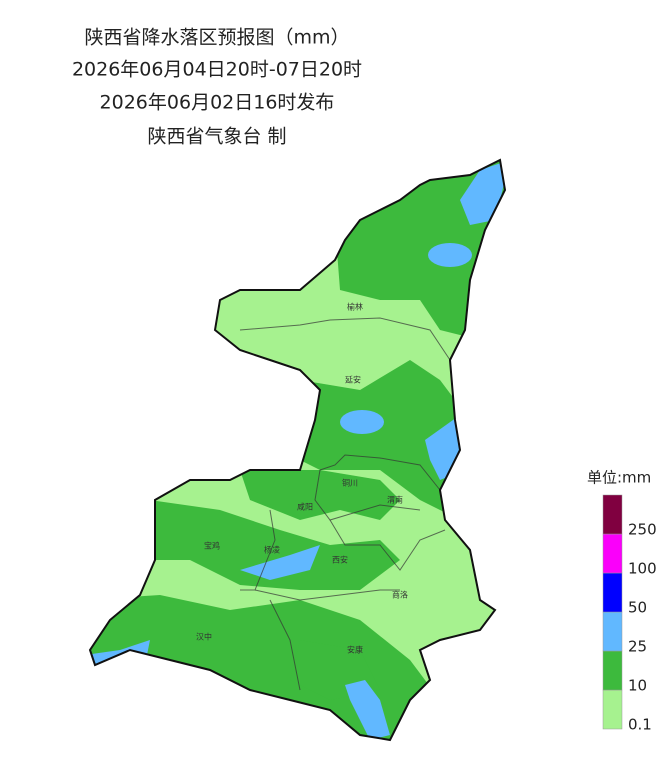 This screenshot has height=759, width=670. What do you see at coordinates (637, 647) in the screenshot?
I see `legend-label: 25` at bounding box center [637, 647].